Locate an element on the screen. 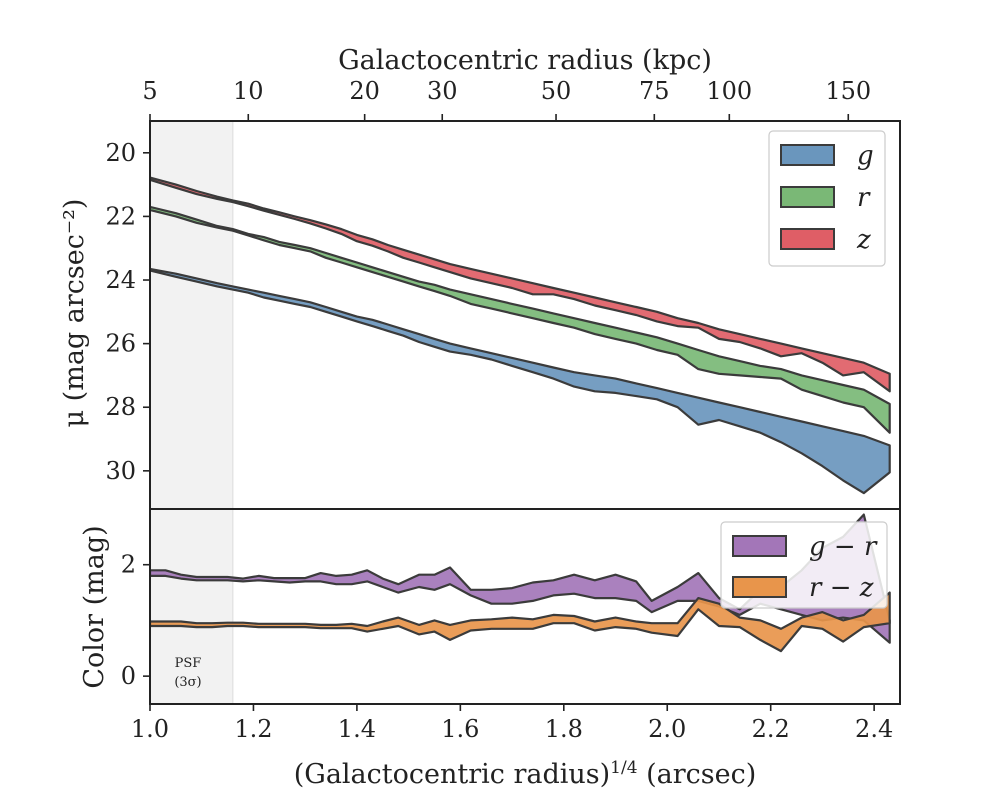 The height and width of the screenshot is (800, 1000). top-tick-label: 20 is located at coordinates (364, 91).